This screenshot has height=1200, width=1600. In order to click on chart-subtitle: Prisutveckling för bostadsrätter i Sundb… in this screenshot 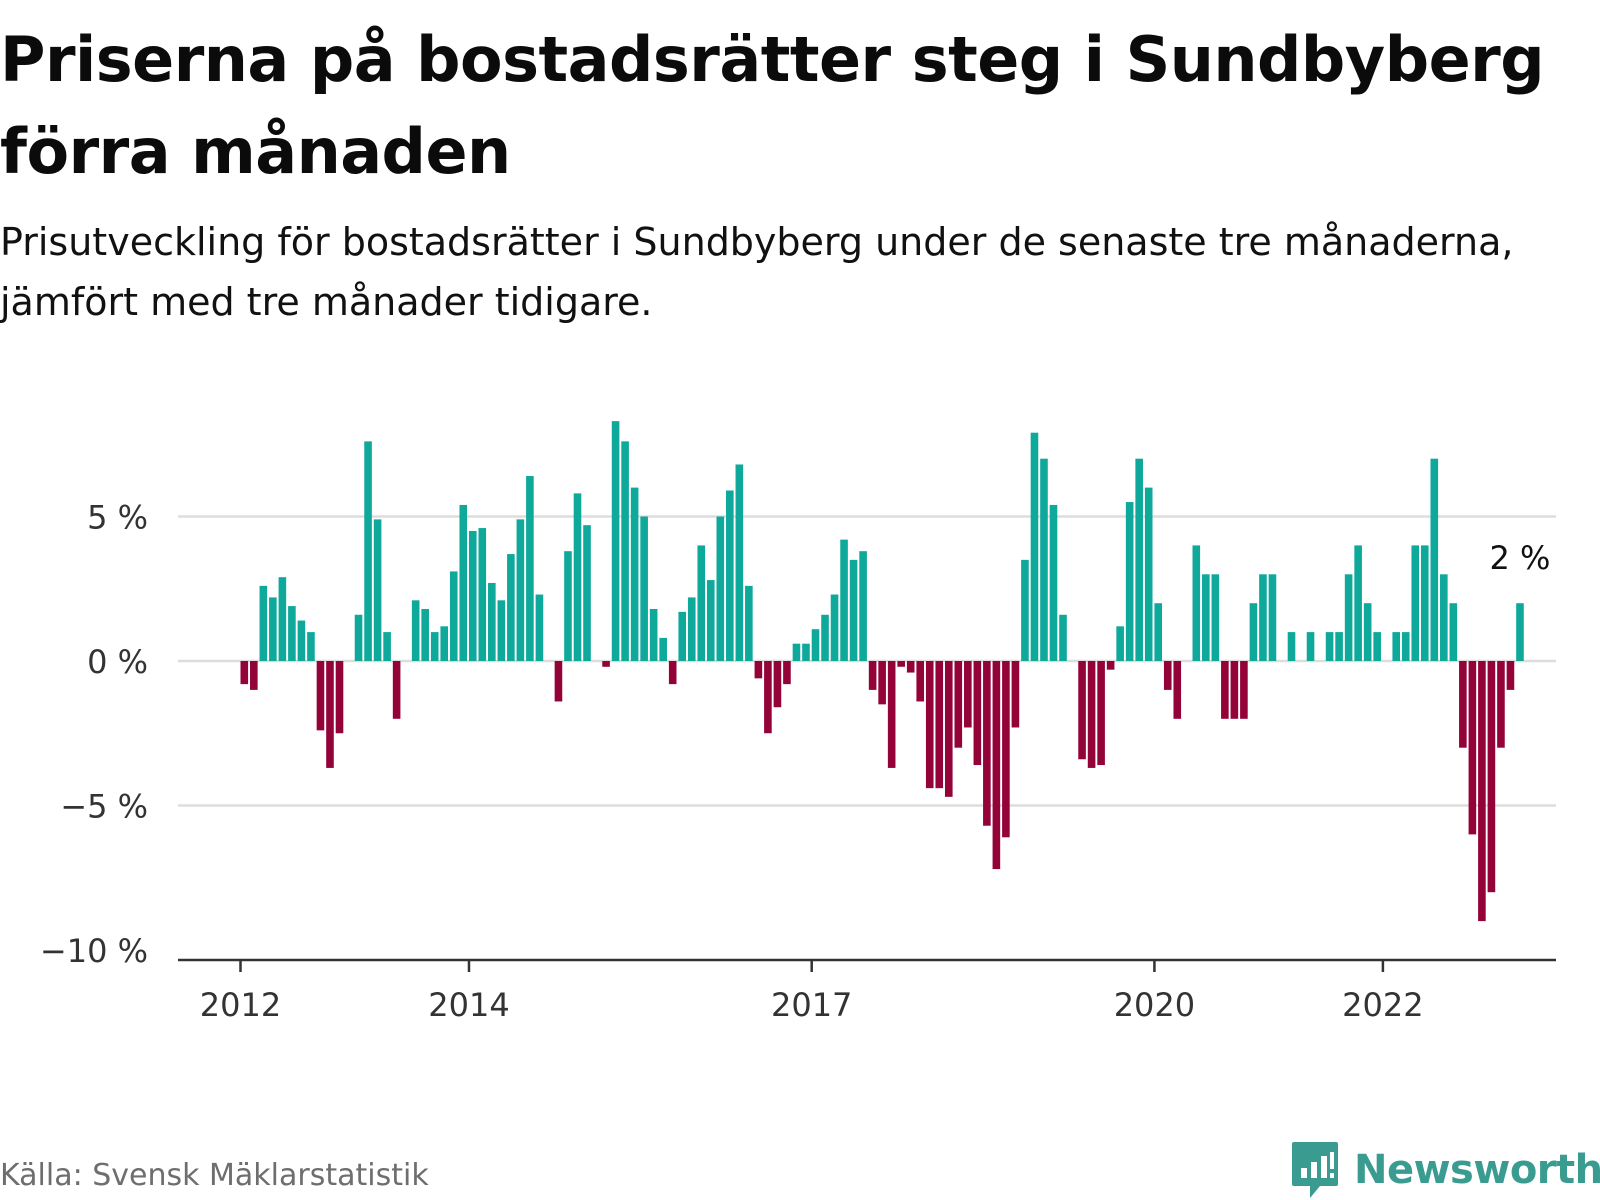, I will do `click(757, 272)`.